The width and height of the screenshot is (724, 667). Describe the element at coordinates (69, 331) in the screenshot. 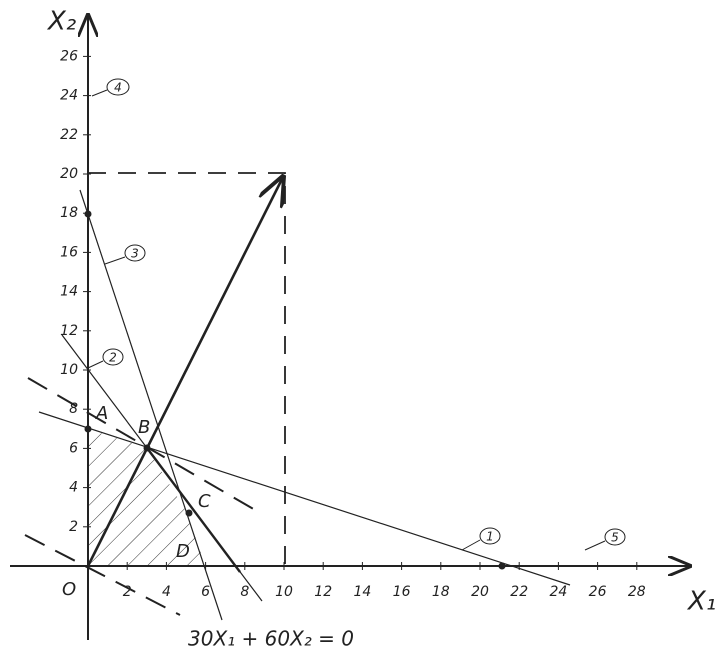

I see `y-tick-label: 12` at that location.